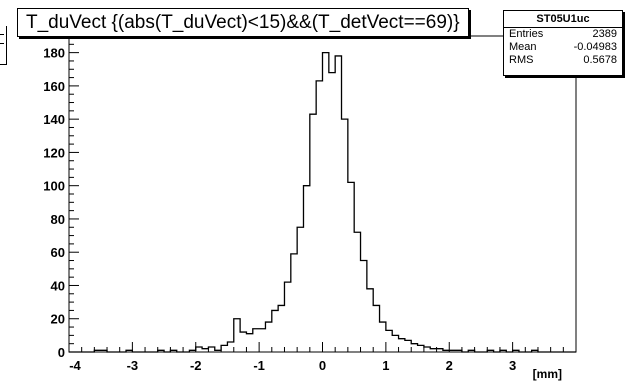  What do you see at coordinates (563, 19) in the screenshot?
I see `stats-histogram-name: ST05U1uc` at bounding box center [563, 19].